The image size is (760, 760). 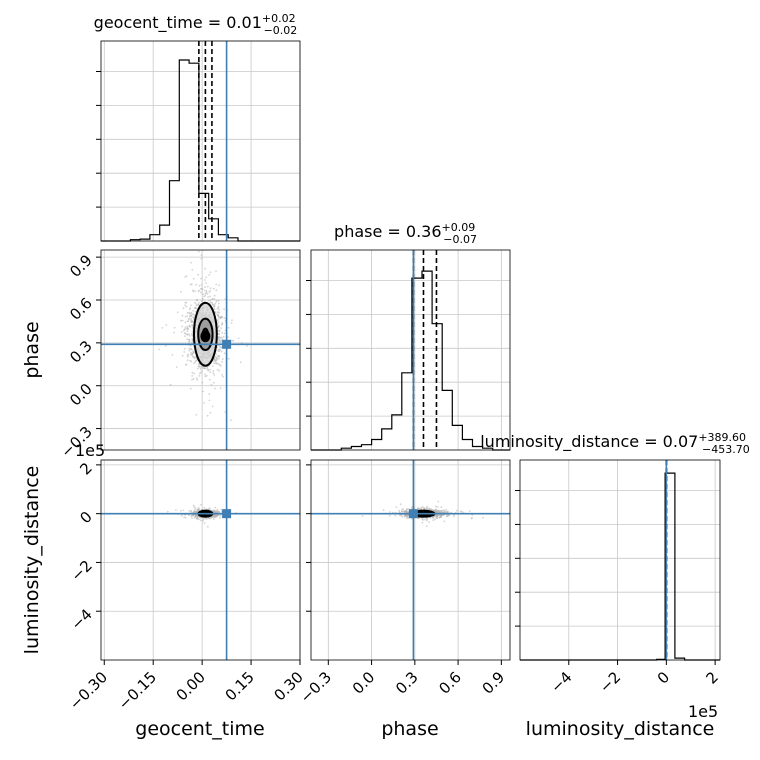 What do you see at coordinates (409, 729) in the screenshot?
I see `x-axis-label-phase: phase` at bounding box center [409, 729].